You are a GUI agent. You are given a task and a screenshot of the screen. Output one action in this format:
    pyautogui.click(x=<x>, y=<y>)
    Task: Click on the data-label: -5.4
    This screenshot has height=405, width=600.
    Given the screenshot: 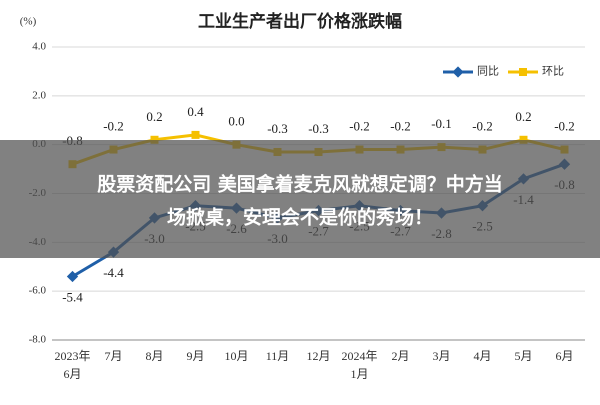 What is the action you would take?
    pyautogui.click(x=72, y=297)
    